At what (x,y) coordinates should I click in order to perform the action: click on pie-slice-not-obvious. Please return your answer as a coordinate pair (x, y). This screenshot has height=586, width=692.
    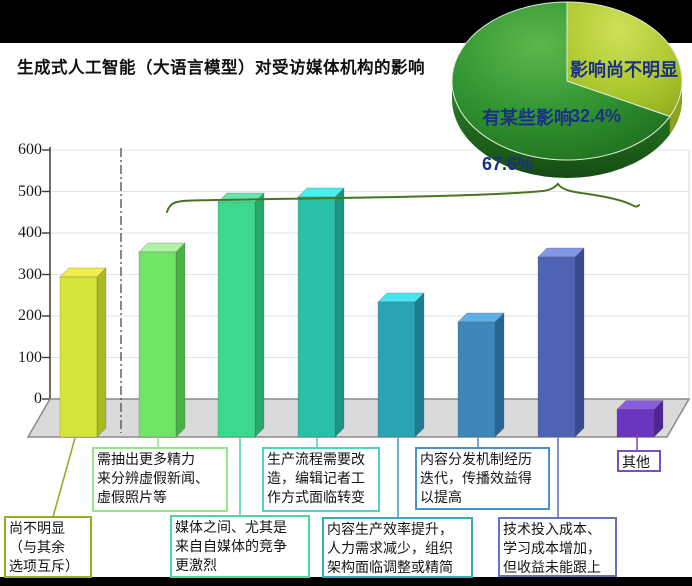
    Looking at the image, I should click on (624, 59).